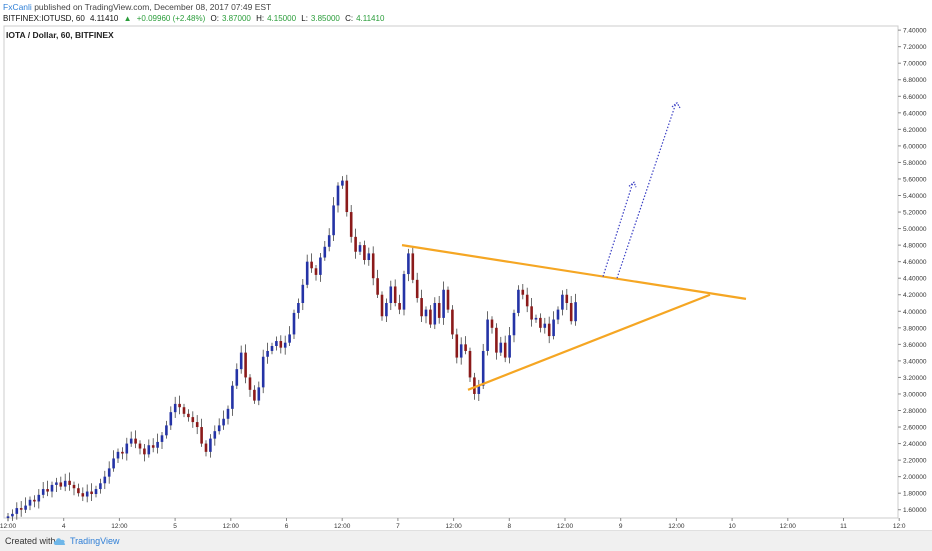  What do you see at coordinates (915, 279) in the screenshot?
I see `y-tick-label: 4.40000` at bounding box center [915, 279].